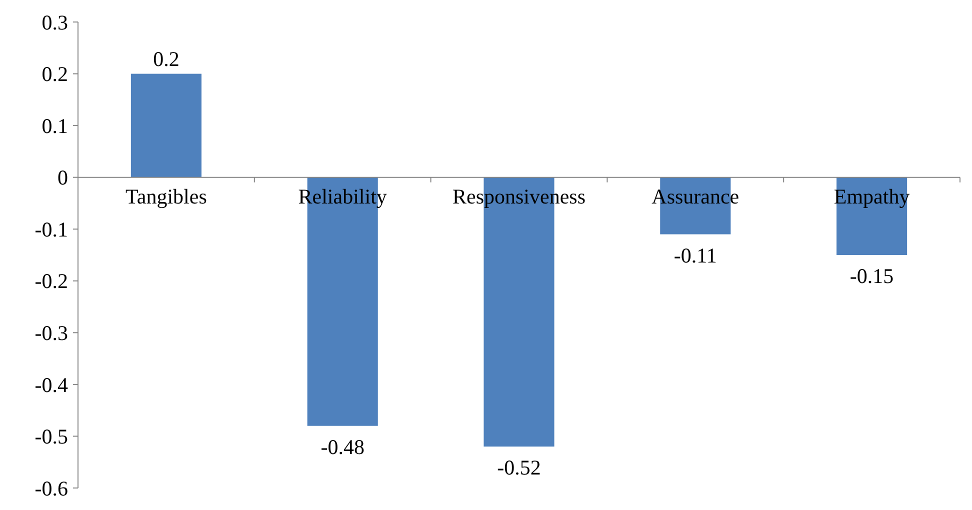 This screenshot has width=972, height=510. I want to click on y-tick-label: -0.2, so click(51, 281).